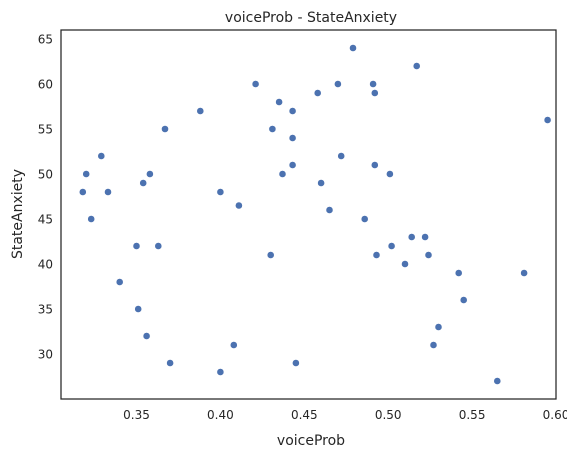  Describe the element at coordinates (45, 265) in the screenshot. I see `y-tick-label: 40` at that location.